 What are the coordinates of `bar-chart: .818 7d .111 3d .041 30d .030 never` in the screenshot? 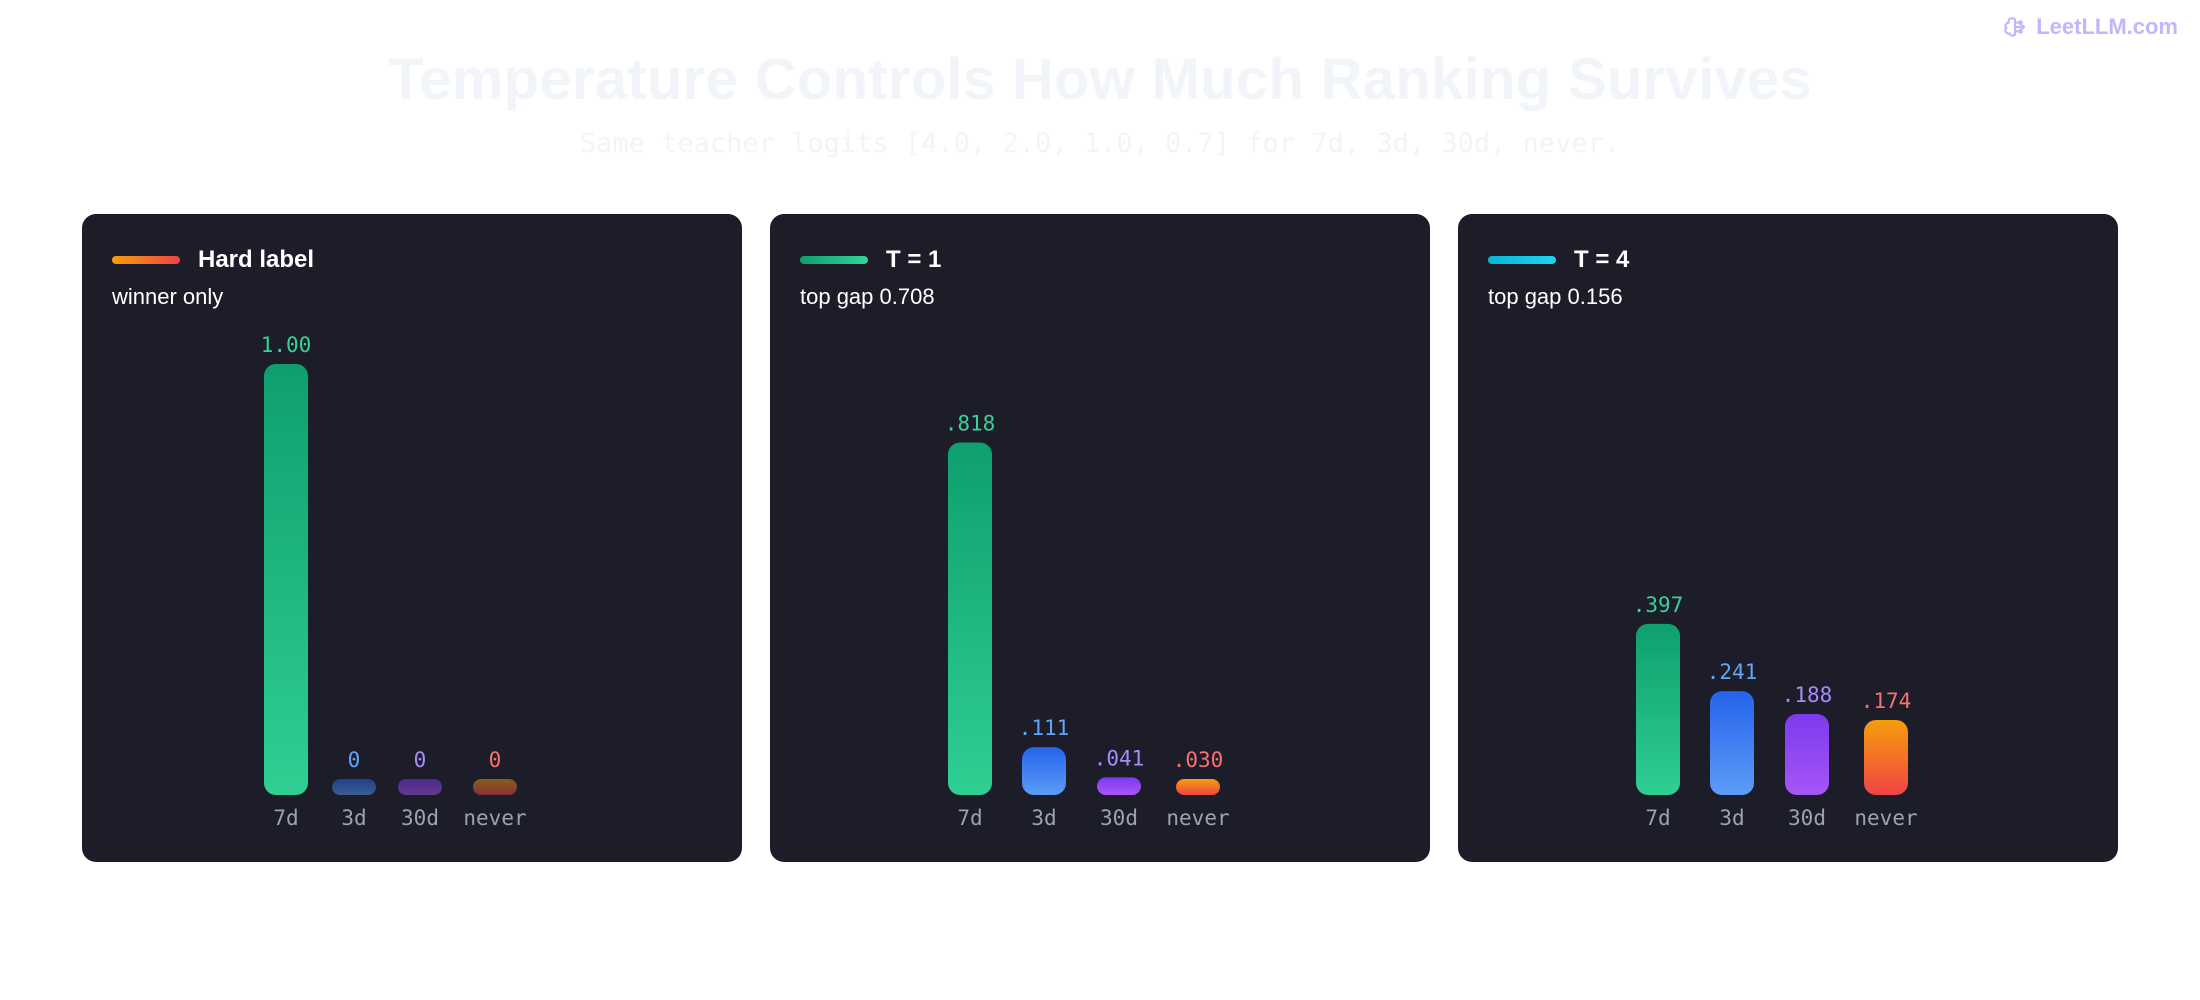 It's located at (1087, 620).